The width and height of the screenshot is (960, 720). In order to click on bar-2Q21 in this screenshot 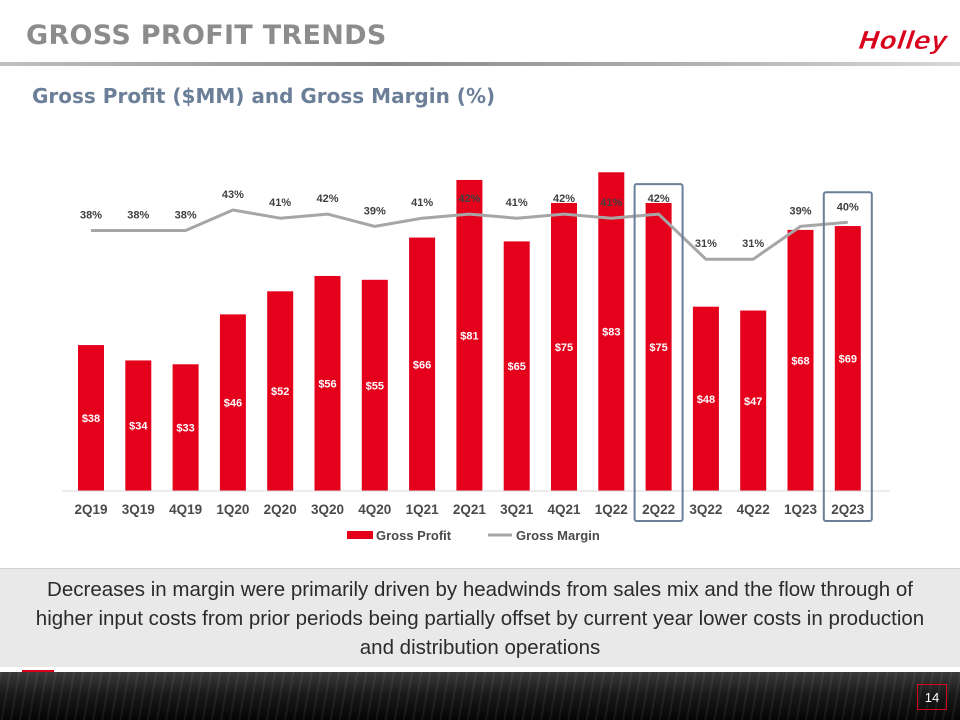, I will do `click(469, 335)`.